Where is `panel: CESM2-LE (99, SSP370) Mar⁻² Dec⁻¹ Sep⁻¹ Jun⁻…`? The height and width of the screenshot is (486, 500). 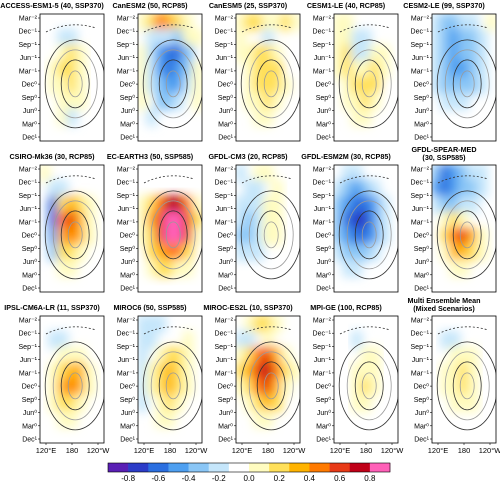
panel: CESM2-LE (99, SSP370) Mar⁻² Dec⁻¹ Sep⁻¹ Jun⁻… is located at coordinates (450, 71).